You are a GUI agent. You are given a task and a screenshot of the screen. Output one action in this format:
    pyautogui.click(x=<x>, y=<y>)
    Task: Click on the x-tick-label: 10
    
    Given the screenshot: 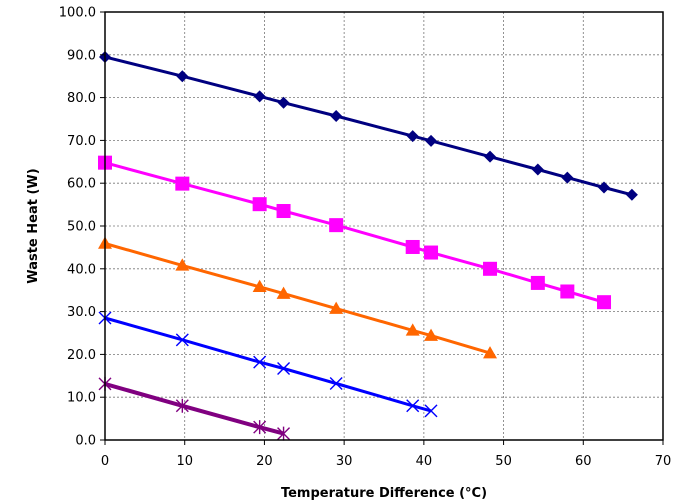 What is the action you would take?
    pyautogui.click(x=184, y=461)
    